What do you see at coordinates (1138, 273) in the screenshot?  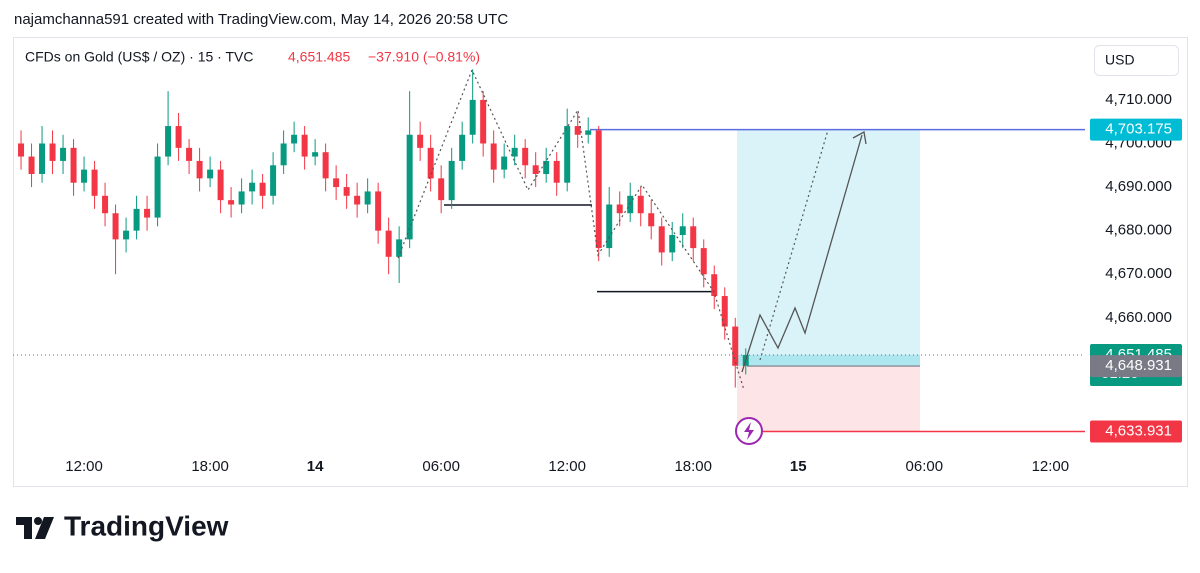 I see `y-tick-label: 4,670.000` at bounding box center [1138, 273].